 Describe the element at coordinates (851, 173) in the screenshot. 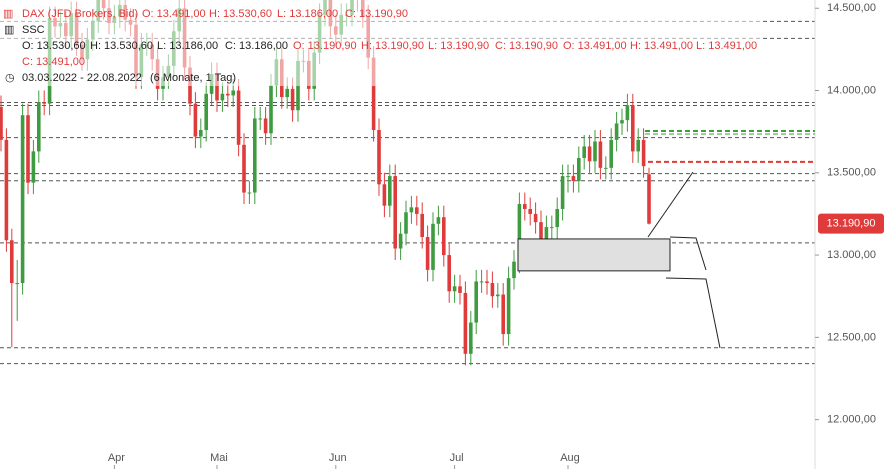

I see `y-tick-label: 13.500,00` at that location.